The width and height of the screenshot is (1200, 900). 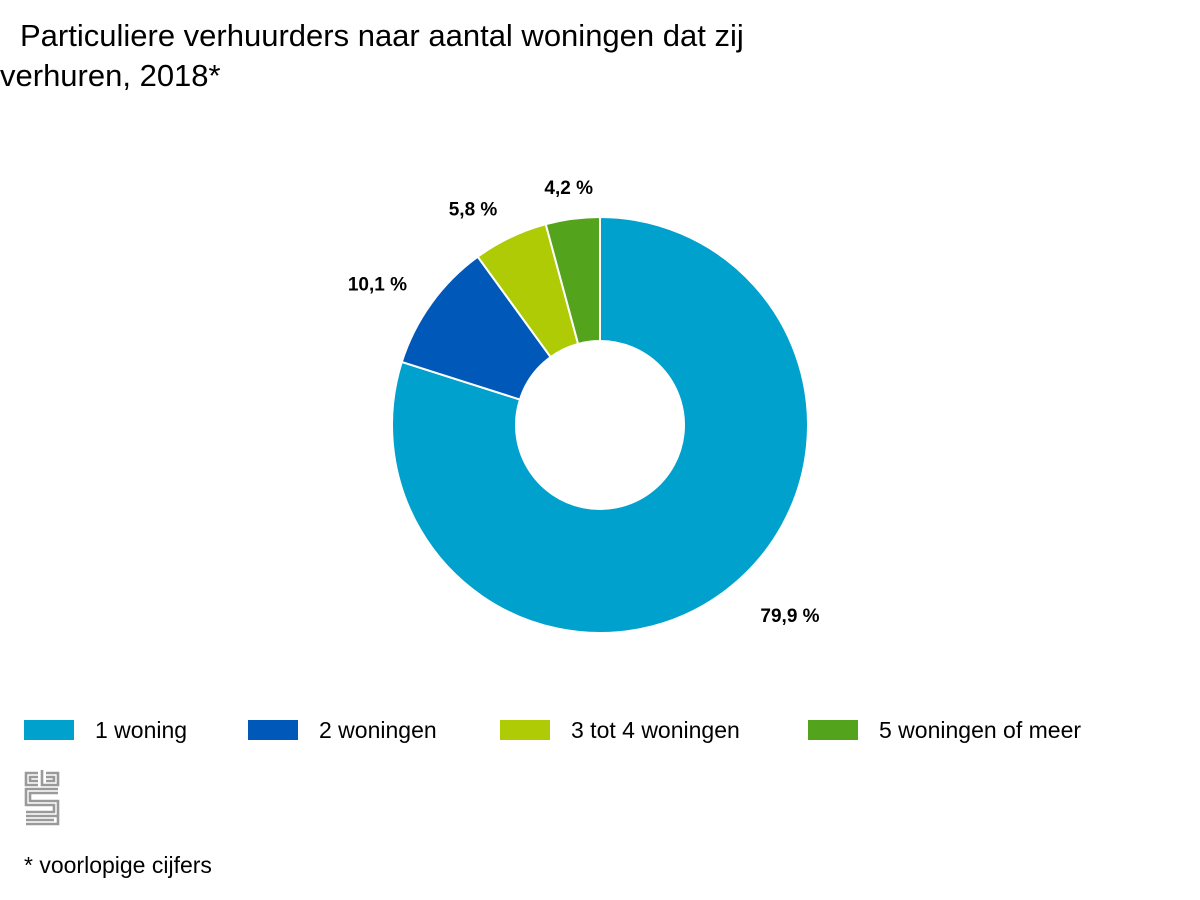 I want to click on legend-label-5-woningen-of-meer: 5 woningen of meer, so click(x=980, y=729).